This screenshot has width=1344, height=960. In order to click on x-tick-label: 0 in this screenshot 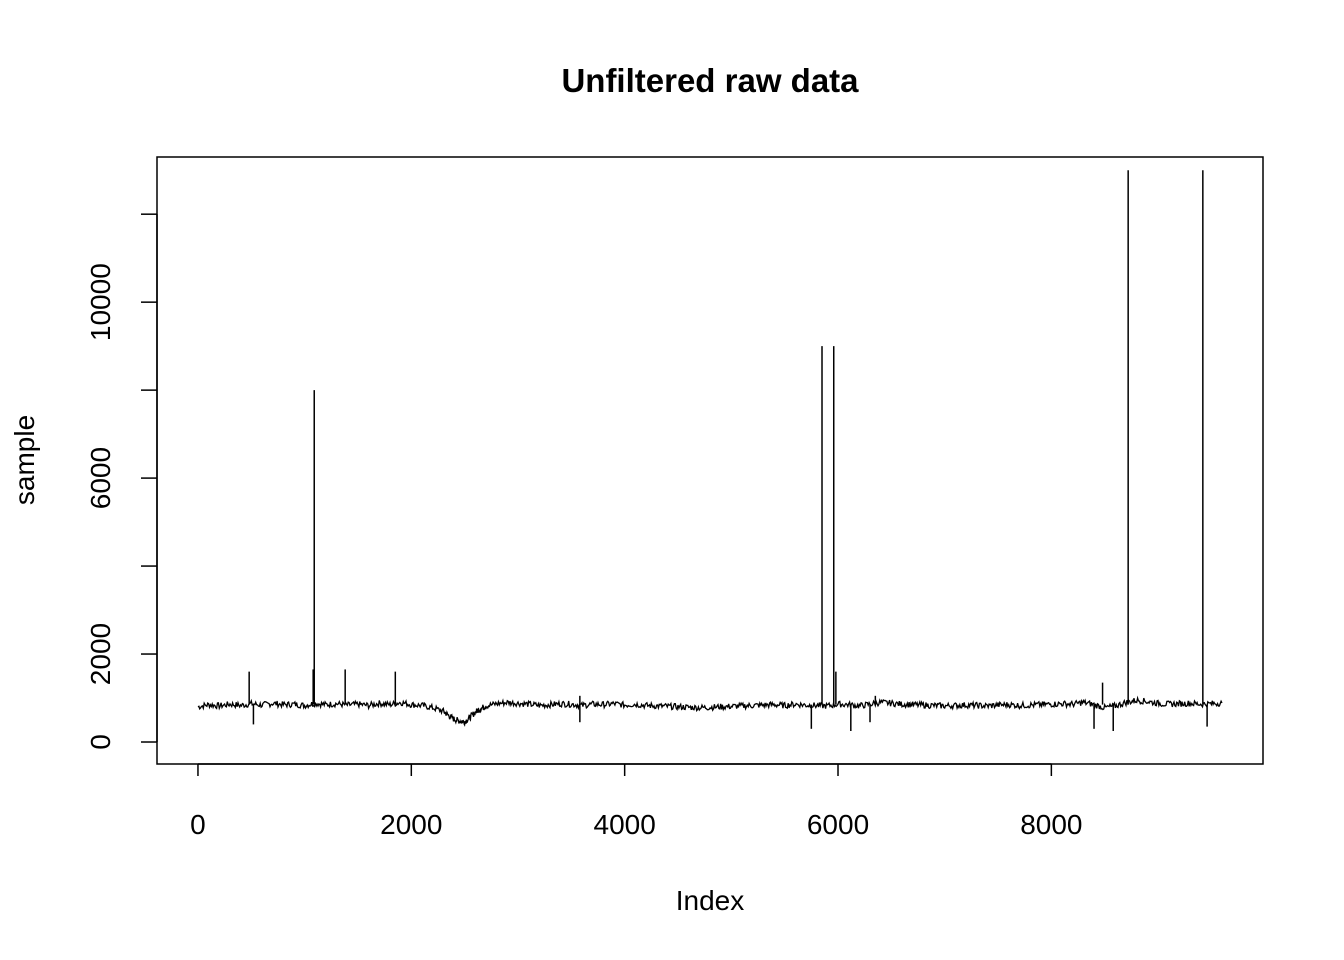, I will do `click(198, 824)`.